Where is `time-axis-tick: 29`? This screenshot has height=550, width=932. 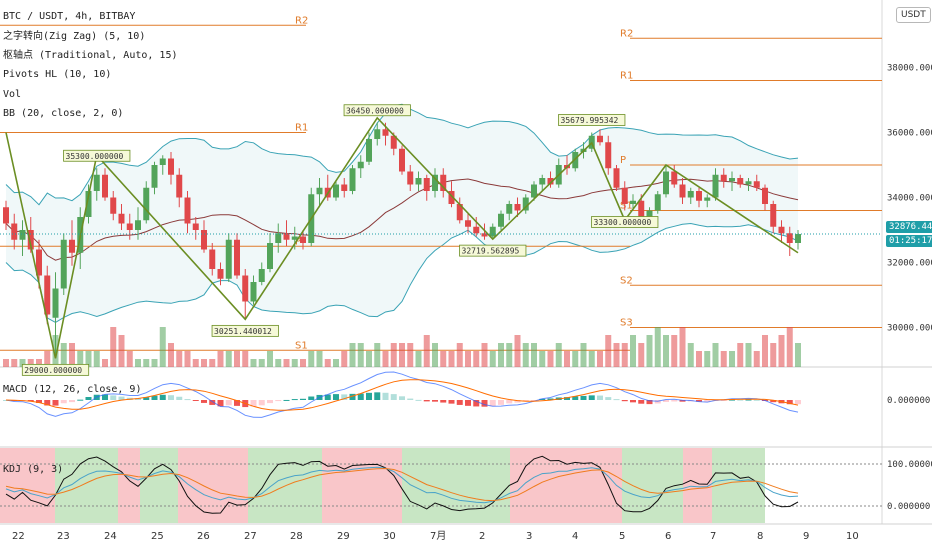 time-axis-tick: 29 is located at coordinates (343, 536).